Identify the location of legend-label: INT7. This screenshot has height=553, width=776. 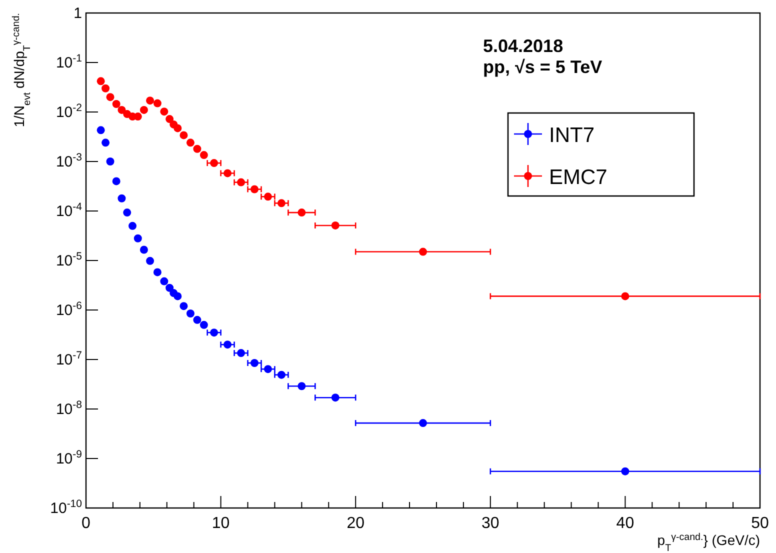
(572, 135).